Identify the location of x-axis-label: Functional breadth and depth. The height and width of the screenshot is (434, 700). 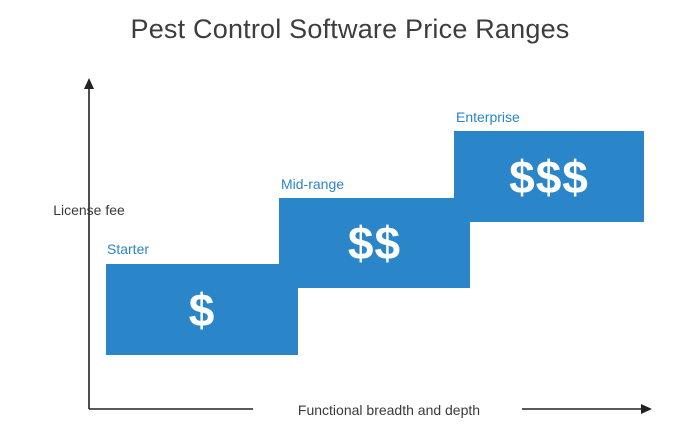
(389, 410).